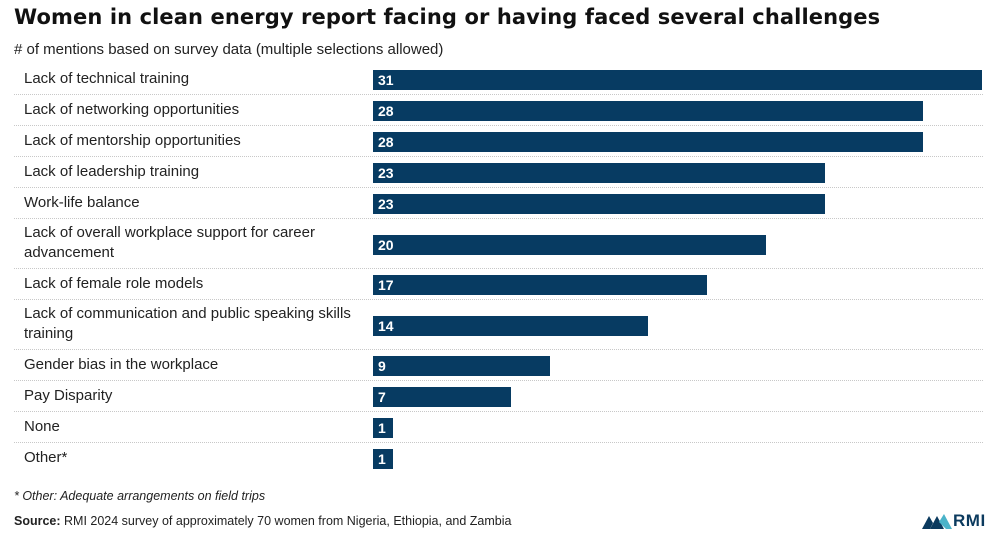 Image resolution: width=1008 pixels, height=540 pixels. I want to click on bar: 9, so click(461, 366).